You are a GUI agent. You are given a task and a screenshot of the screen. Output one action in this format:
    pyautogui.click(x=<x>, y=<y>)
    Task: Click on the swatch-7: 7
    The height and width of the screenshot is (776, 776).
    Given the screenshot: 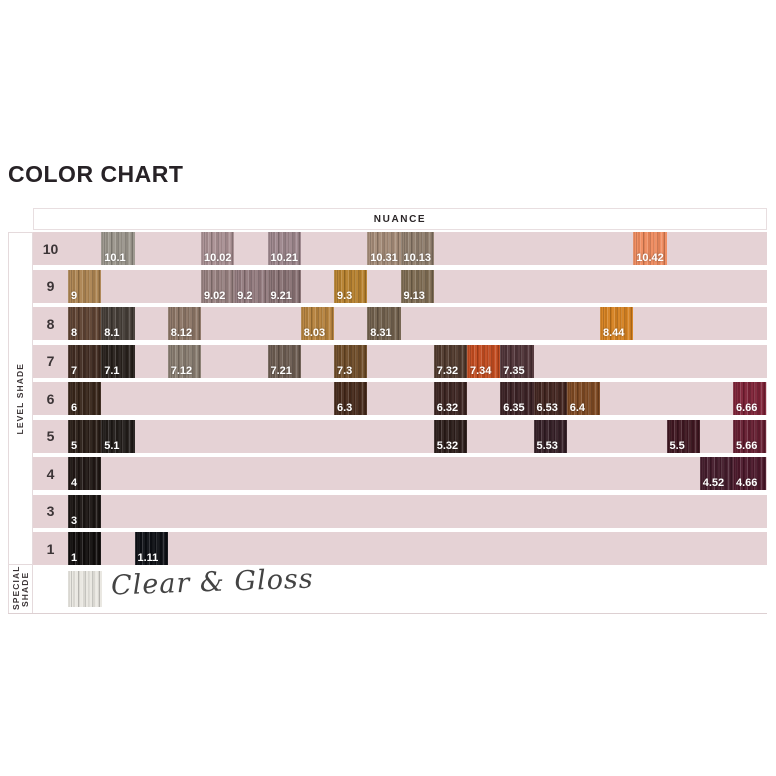 What is the action you would take?
    pyautogui.click(x=85, y=361)
    